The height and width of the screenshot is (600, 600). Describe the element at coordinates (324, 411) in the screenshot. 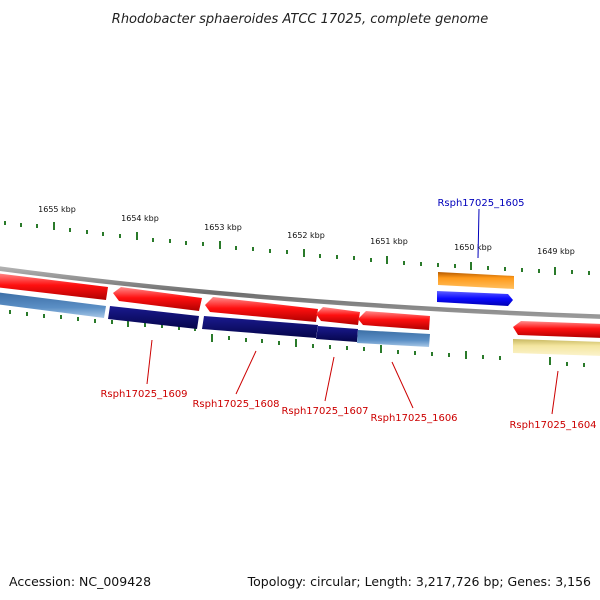

I see `gene-label-1607: Rsph17025_1607` at that location.